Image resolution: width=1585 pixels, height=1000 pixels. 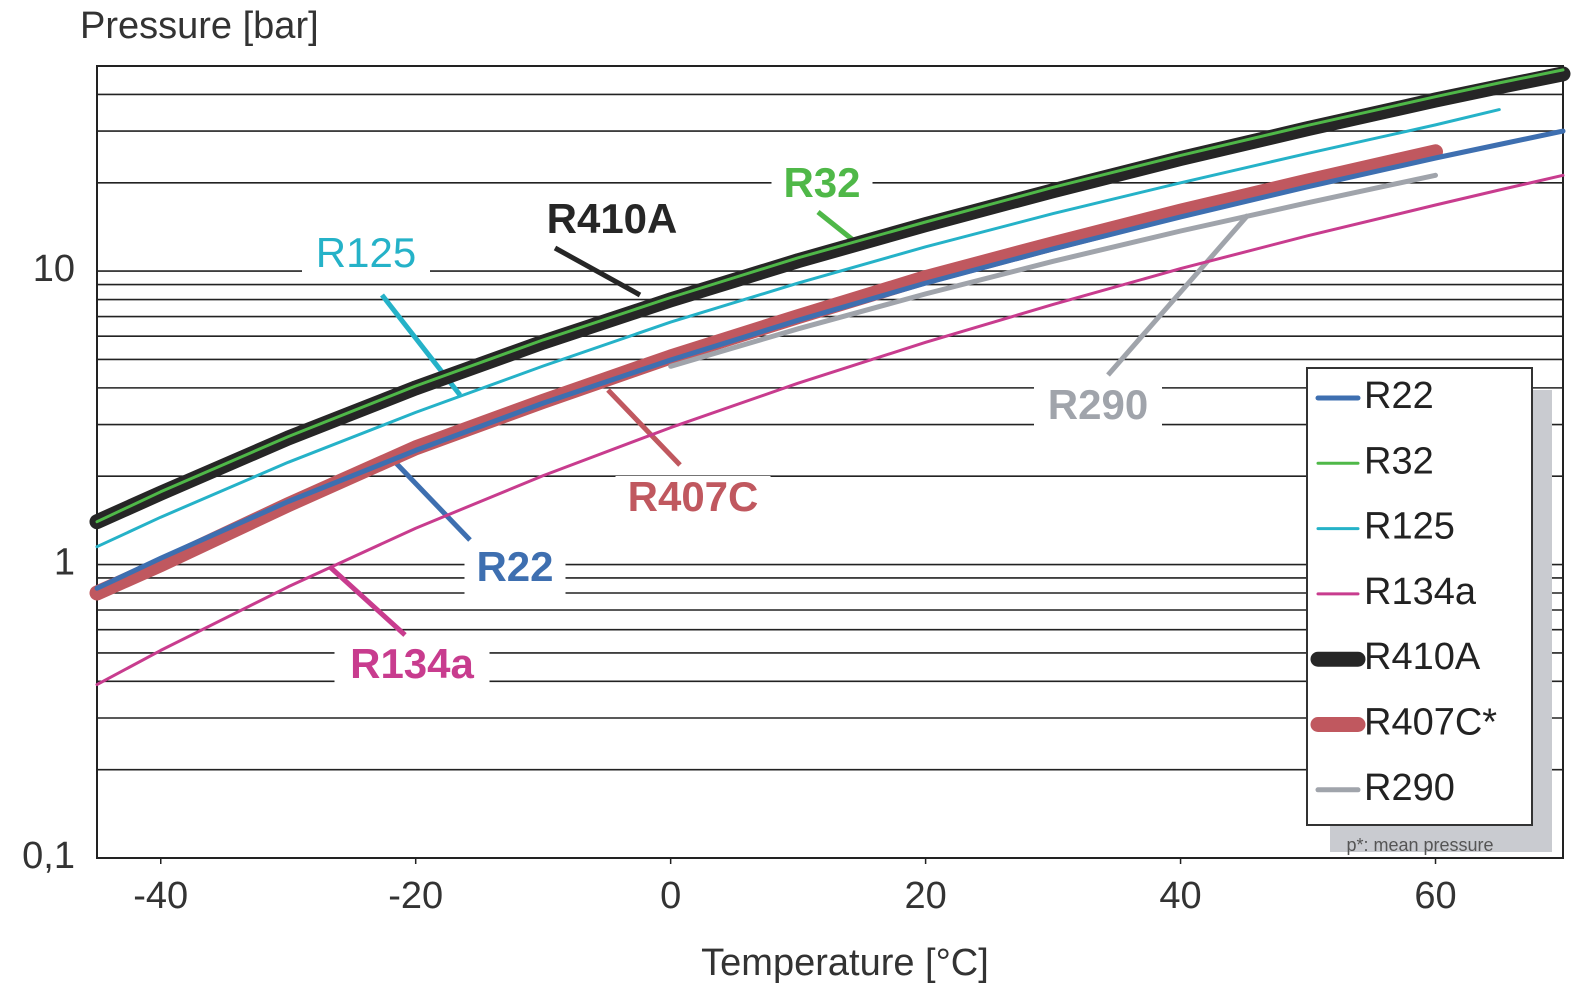 What do you see at coordinates (925, 896) in the screenshot?
I see `x-tick-label: 20` at bounding box center [925, 896].